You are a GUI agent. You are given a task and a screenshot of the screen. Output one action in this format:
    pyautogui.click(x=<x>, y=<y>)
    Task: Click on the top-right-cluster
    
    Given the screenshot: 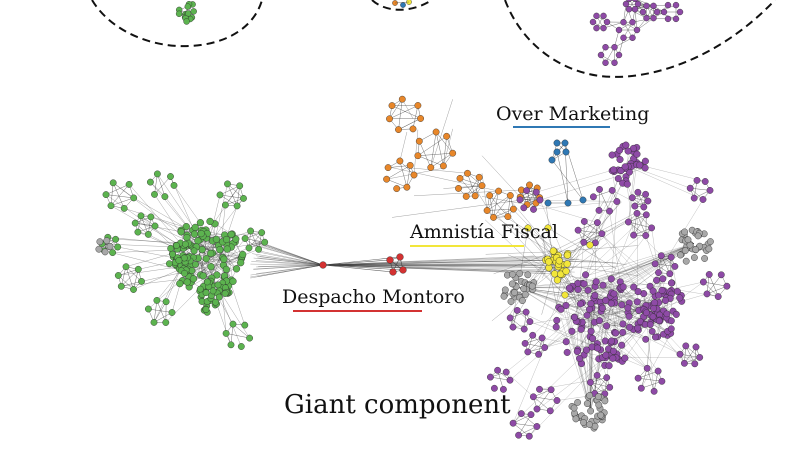 What is the action you would take?
    pyautogui.click(x=636, y=33)
    